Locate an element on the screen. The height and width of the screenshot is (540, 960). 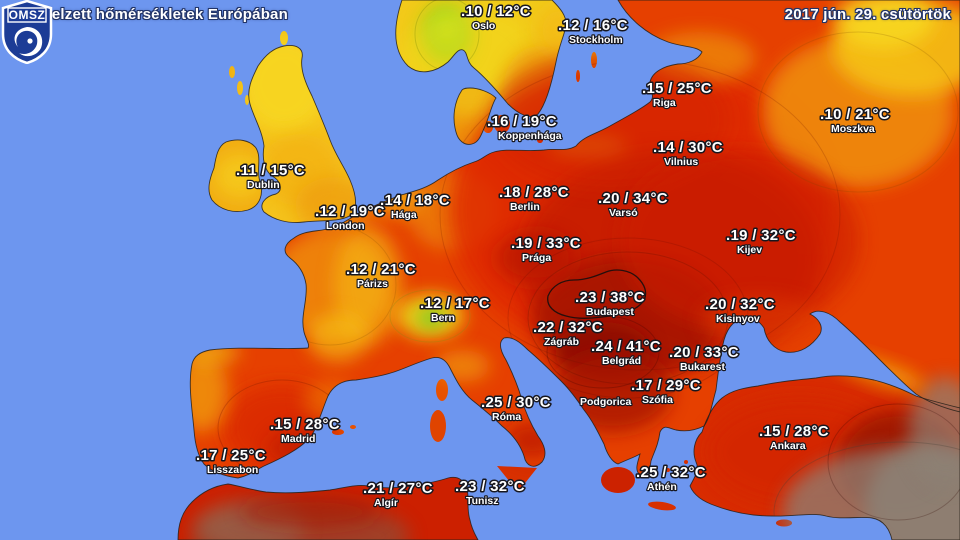
hungary-border is located at coordinates (597, 294).